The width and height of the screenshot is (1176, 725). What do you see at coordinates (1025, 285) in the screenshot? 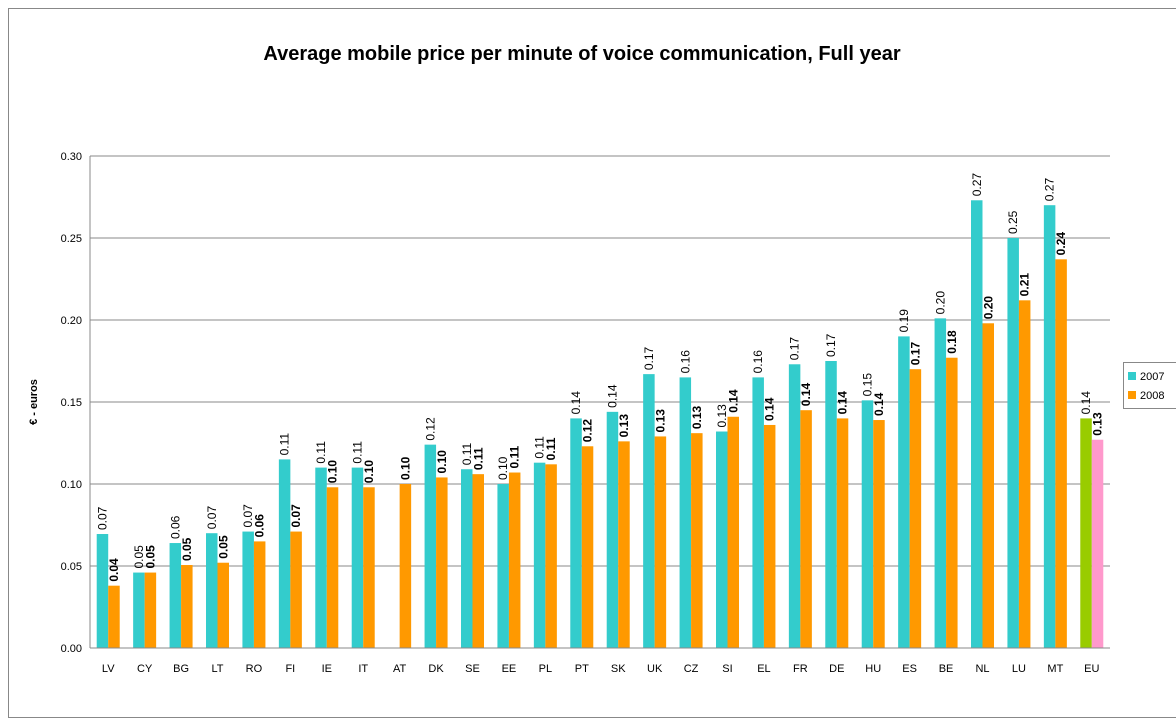
I see `data-label: 0.21` at bounding box center [1025, 285].